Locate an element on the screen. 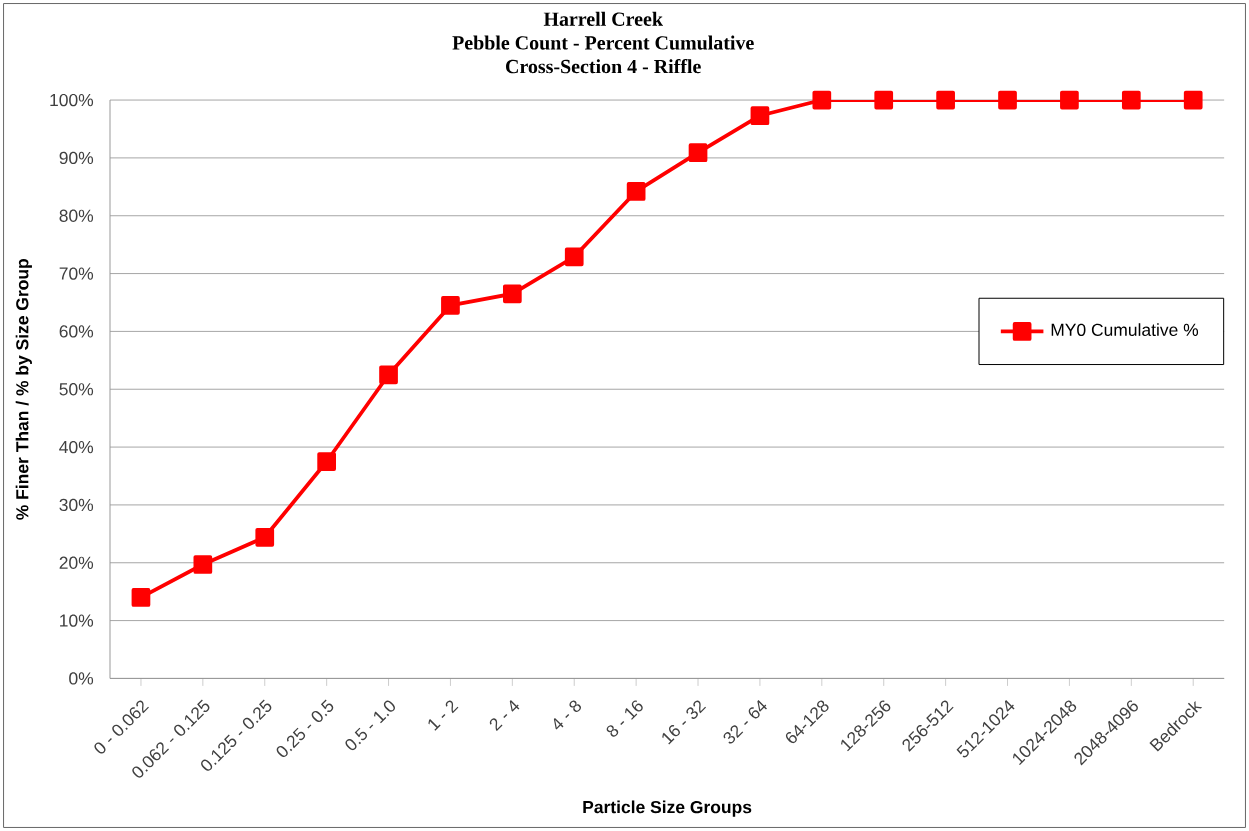 This screenshot has width=1249, height=831. y-tick-label: 60% is located at coordinates (76, 331).